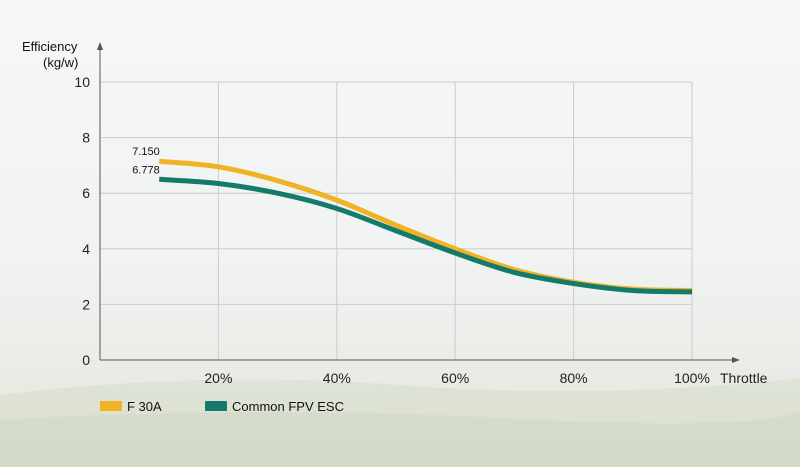 This screenshot has height=467, width=800. I want to click on legend-label-common-fpv-esc: Common FPV ESC, so click(288, 406).